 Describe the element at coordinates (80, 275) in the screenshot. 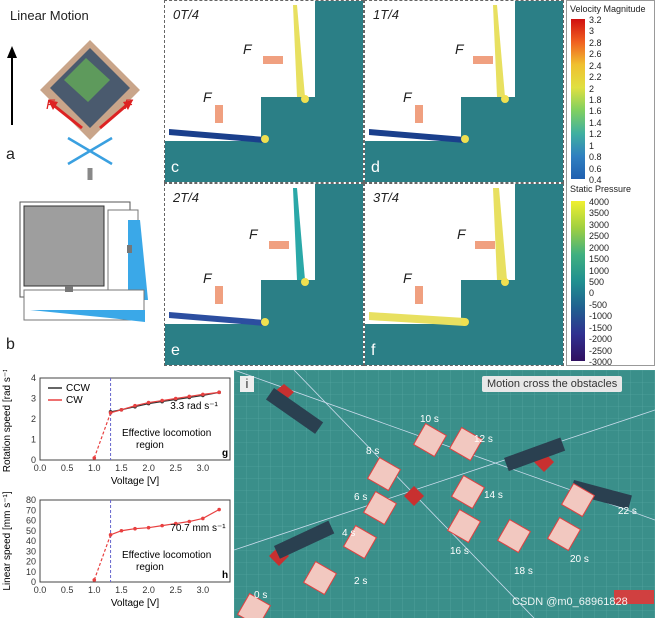

I see `panel-b: b` at that location.